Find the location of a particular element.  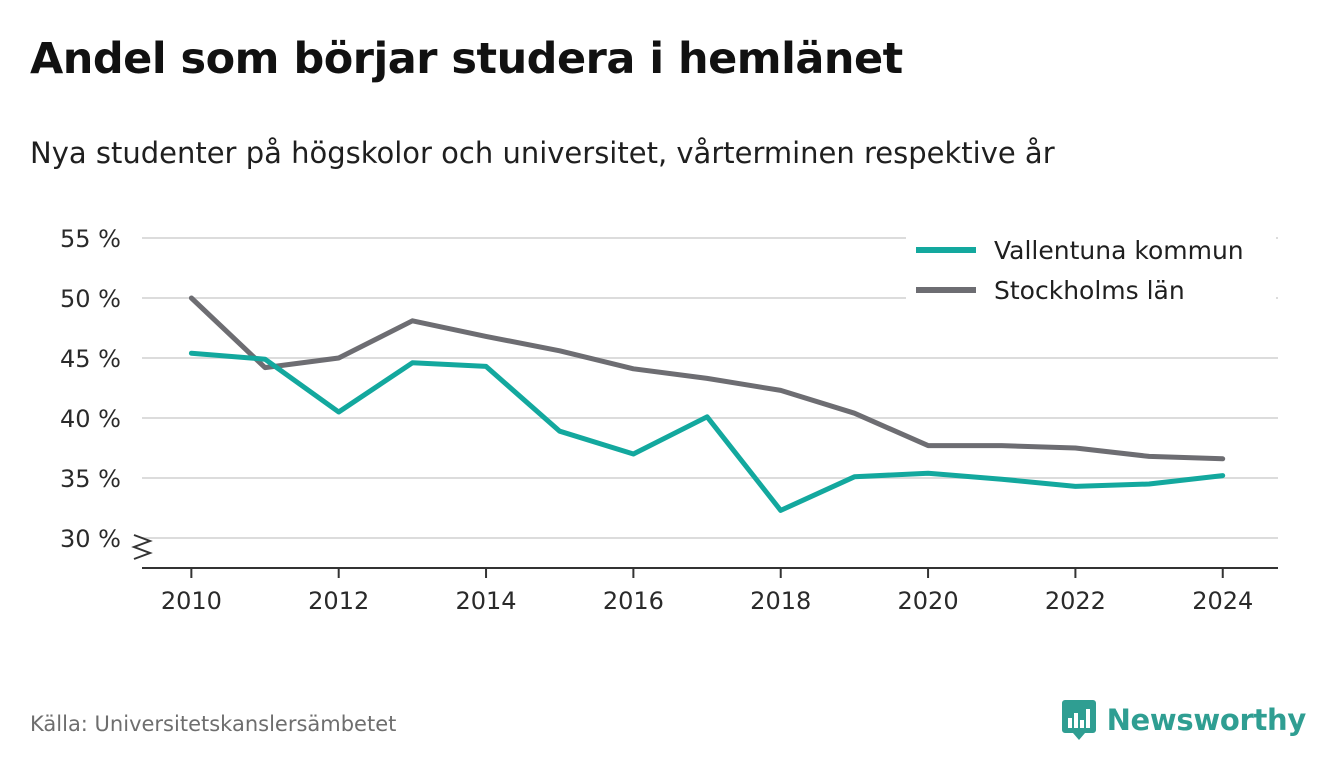

axis-break-icon is located at coordinates (142, 547).